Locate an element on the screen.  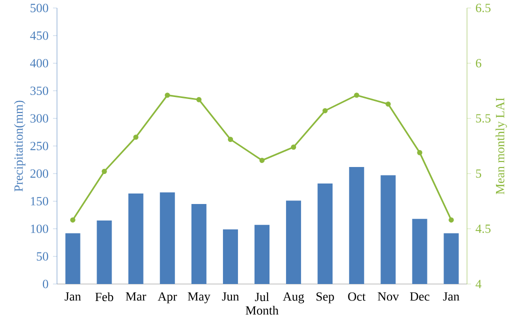
x-tick-label: Oct is located at coordinates (357, 296).